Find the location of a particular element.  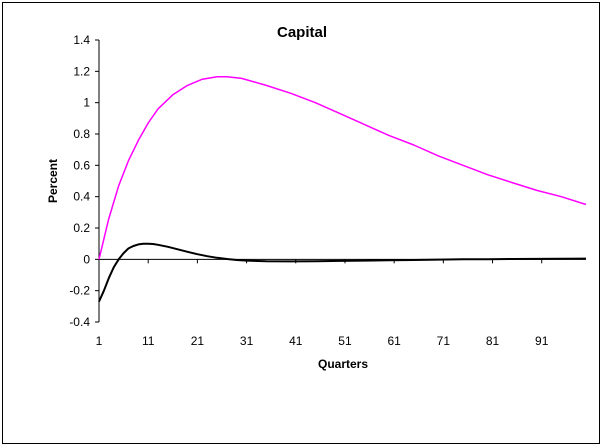

y-tick-label: 0.2 is located at coordinates (81, 228).